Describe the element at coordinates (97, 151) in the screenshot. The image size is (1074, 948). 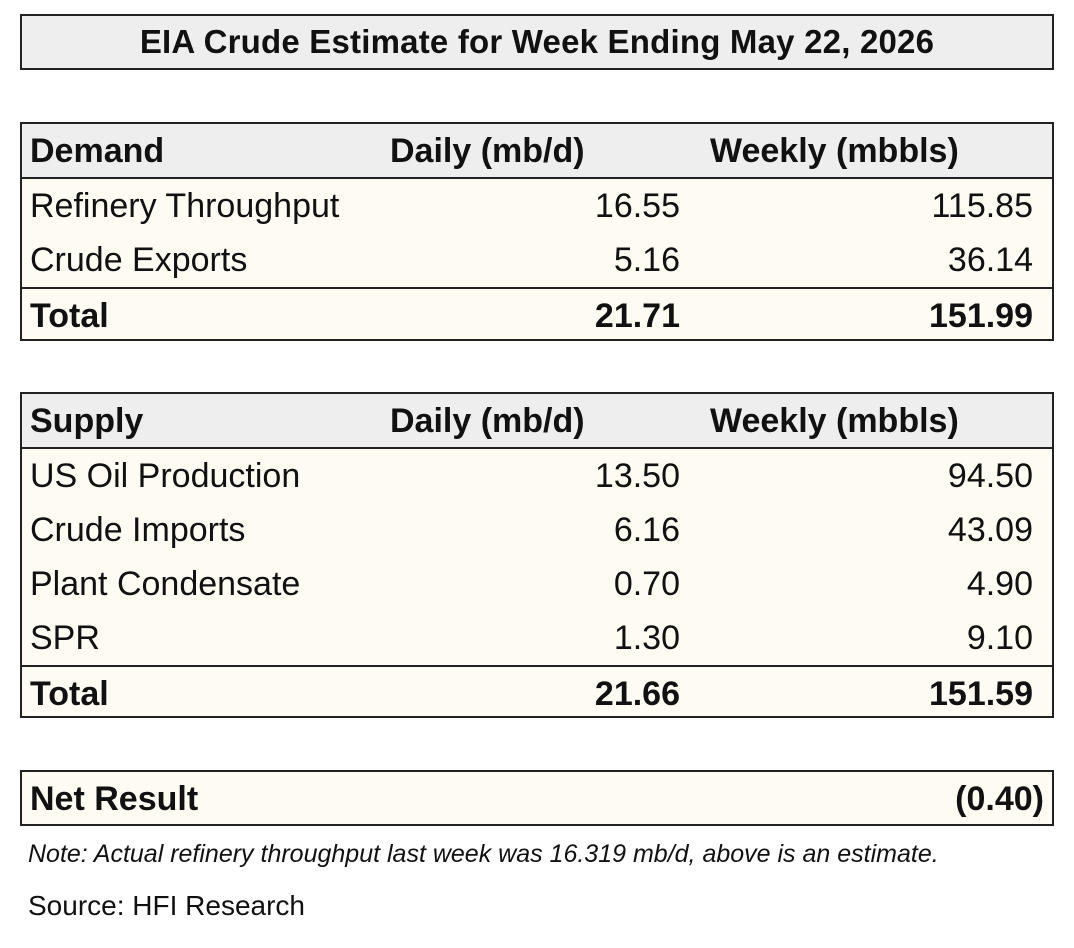
I see `demand-header-label: Demand` at that location.